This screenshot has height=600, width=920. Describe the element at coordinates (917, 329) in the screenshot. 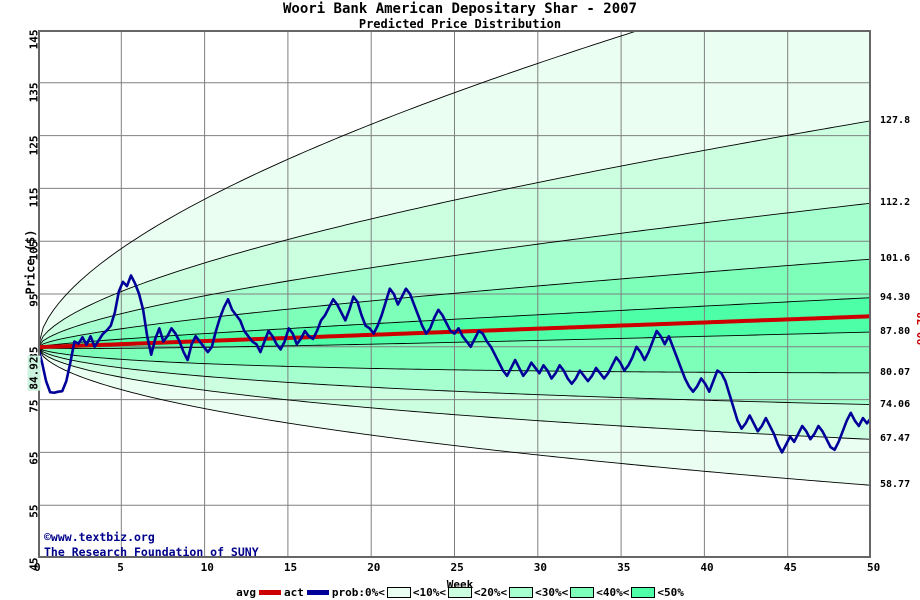

I see `avg-end-label: 90.78` at that location.